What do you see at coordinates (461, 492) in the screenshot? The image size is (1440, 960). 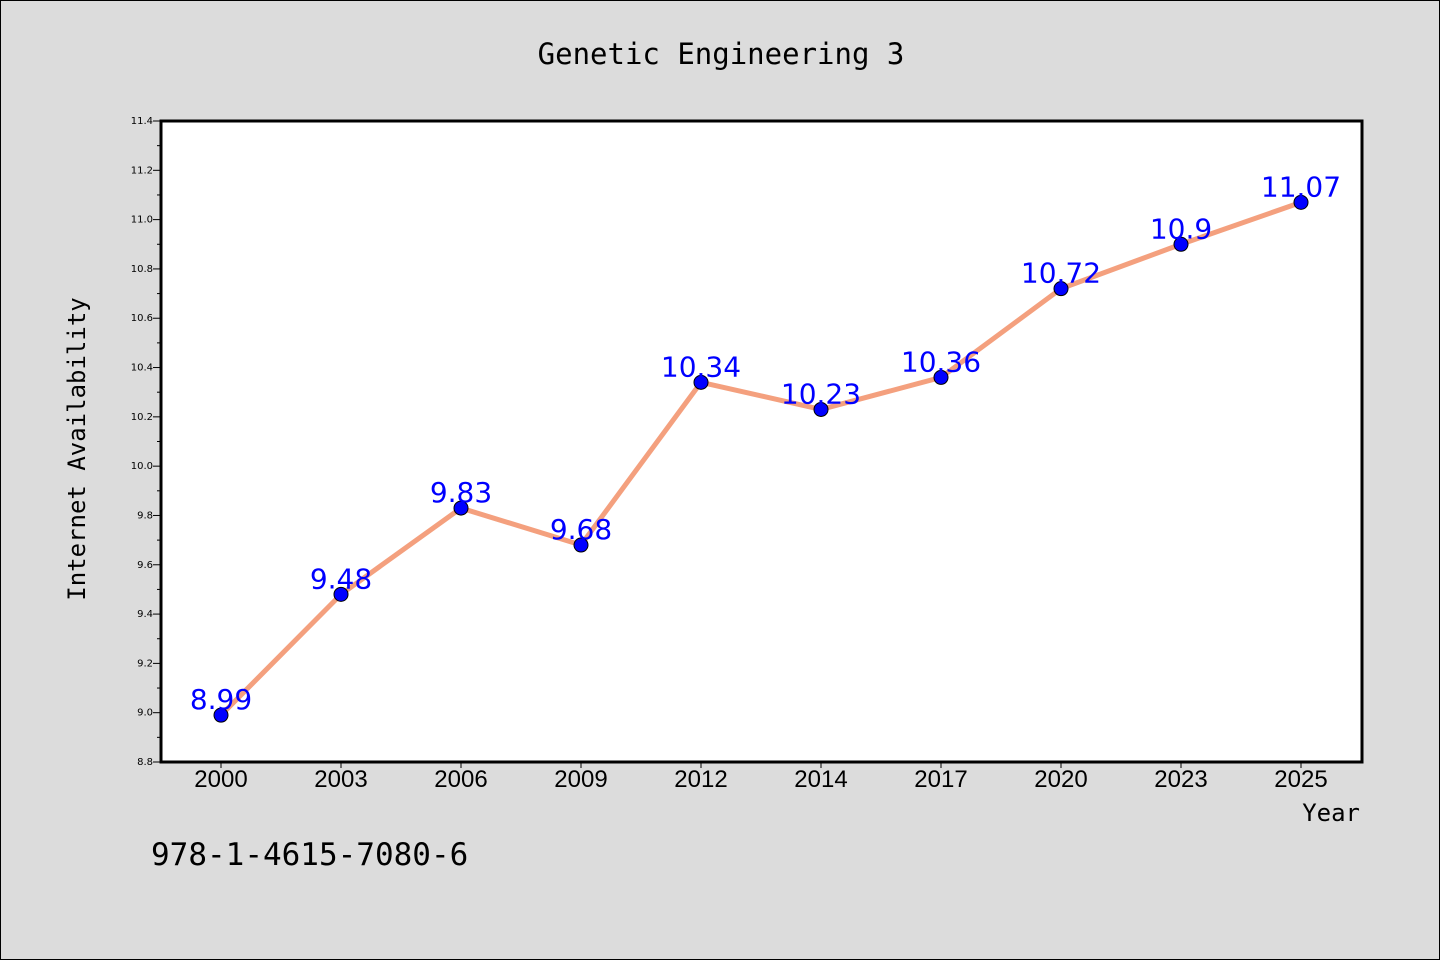 I see `data-label: 9.83` at bounding box center [461, 492].